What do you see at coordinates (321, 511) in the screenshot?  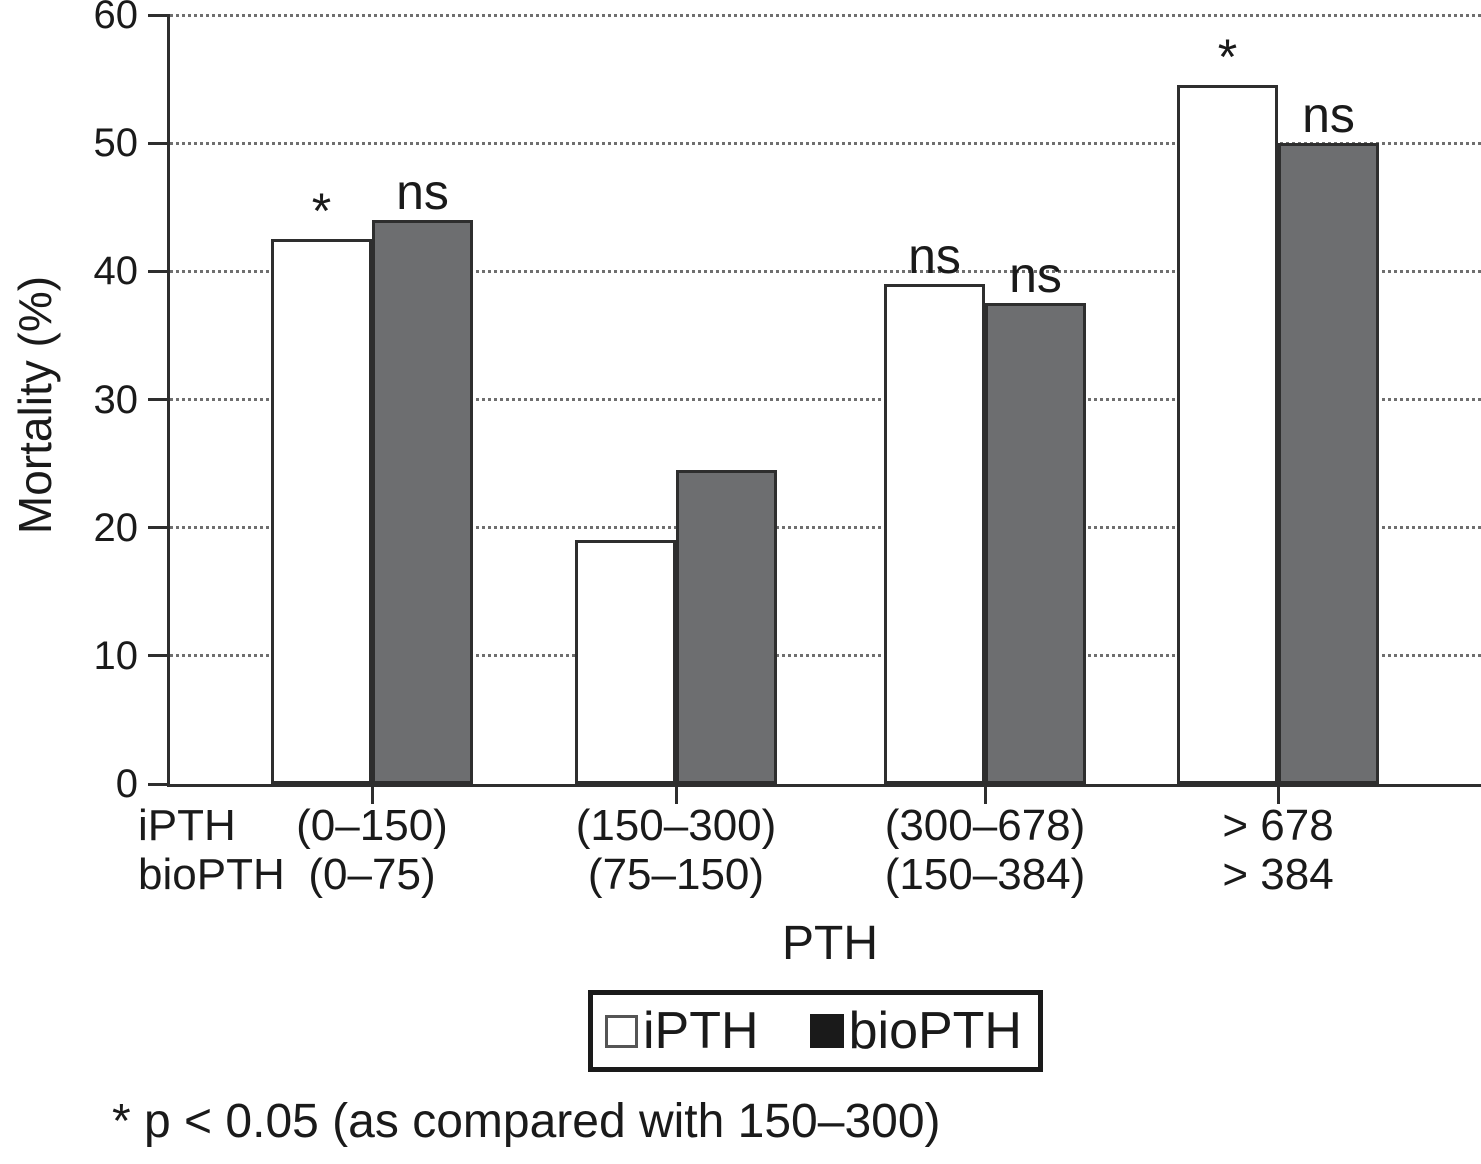 I see `bar-ipth-group1` at bounding box center [321, 511].